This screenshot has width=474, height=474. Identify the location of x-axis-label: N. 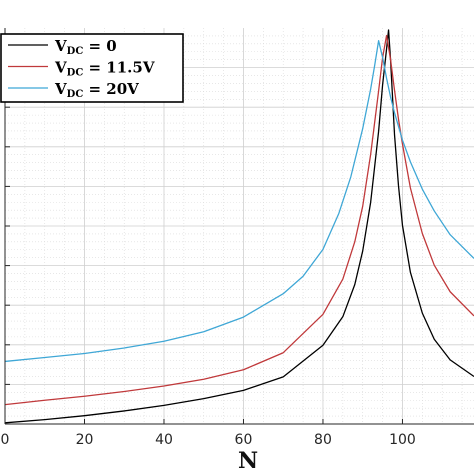
(248, 461).